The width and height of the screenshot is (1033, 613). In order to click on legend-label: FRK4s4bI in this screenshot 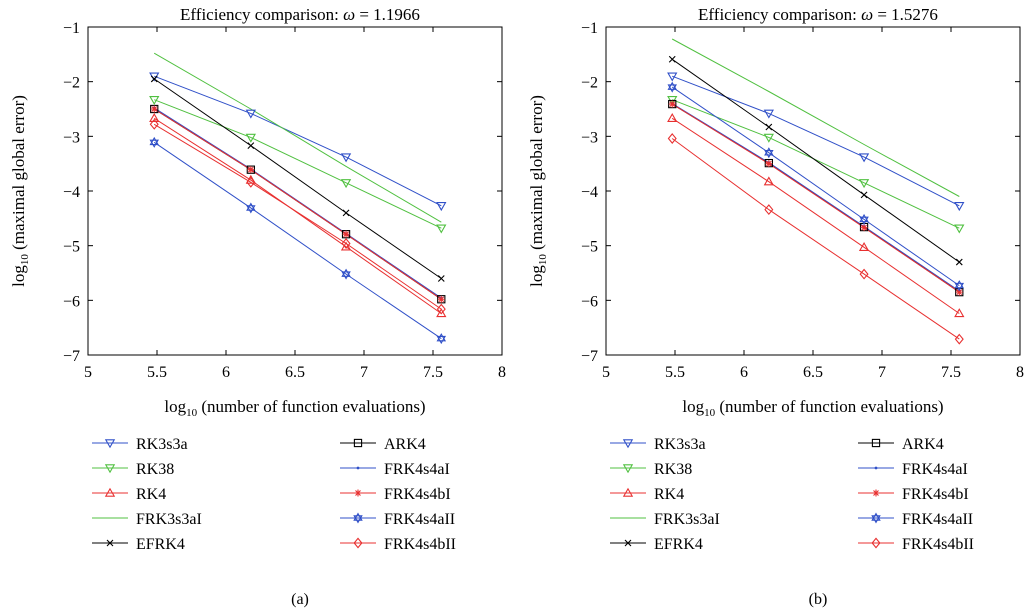, I will do `click(935, 494)`.